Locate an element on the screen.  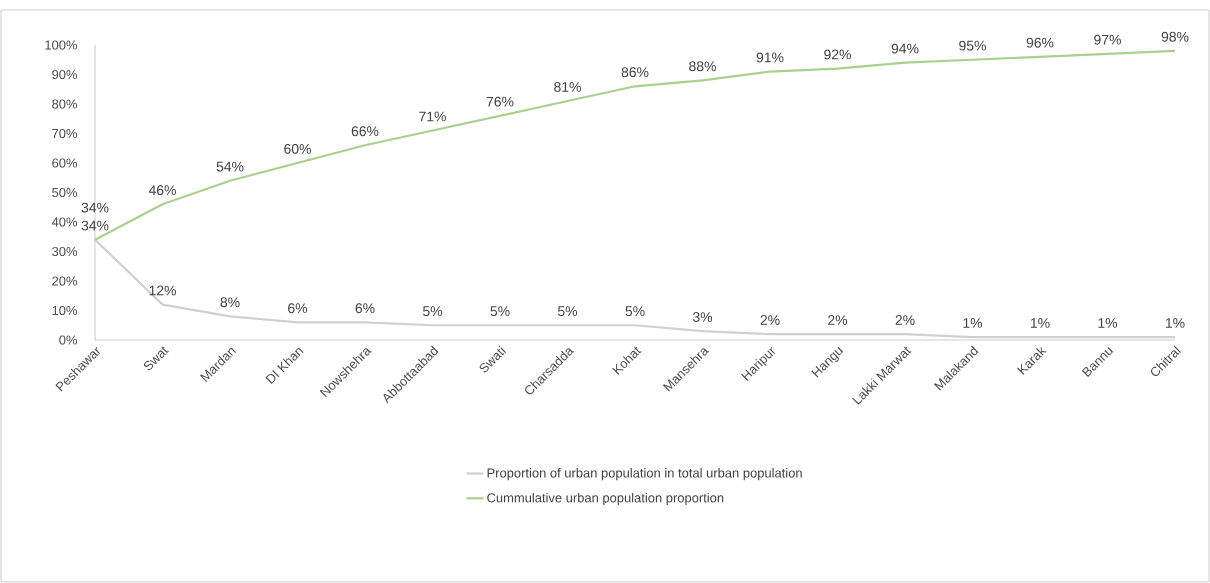
data-label: 96% is located at coordinates (1040, 42).